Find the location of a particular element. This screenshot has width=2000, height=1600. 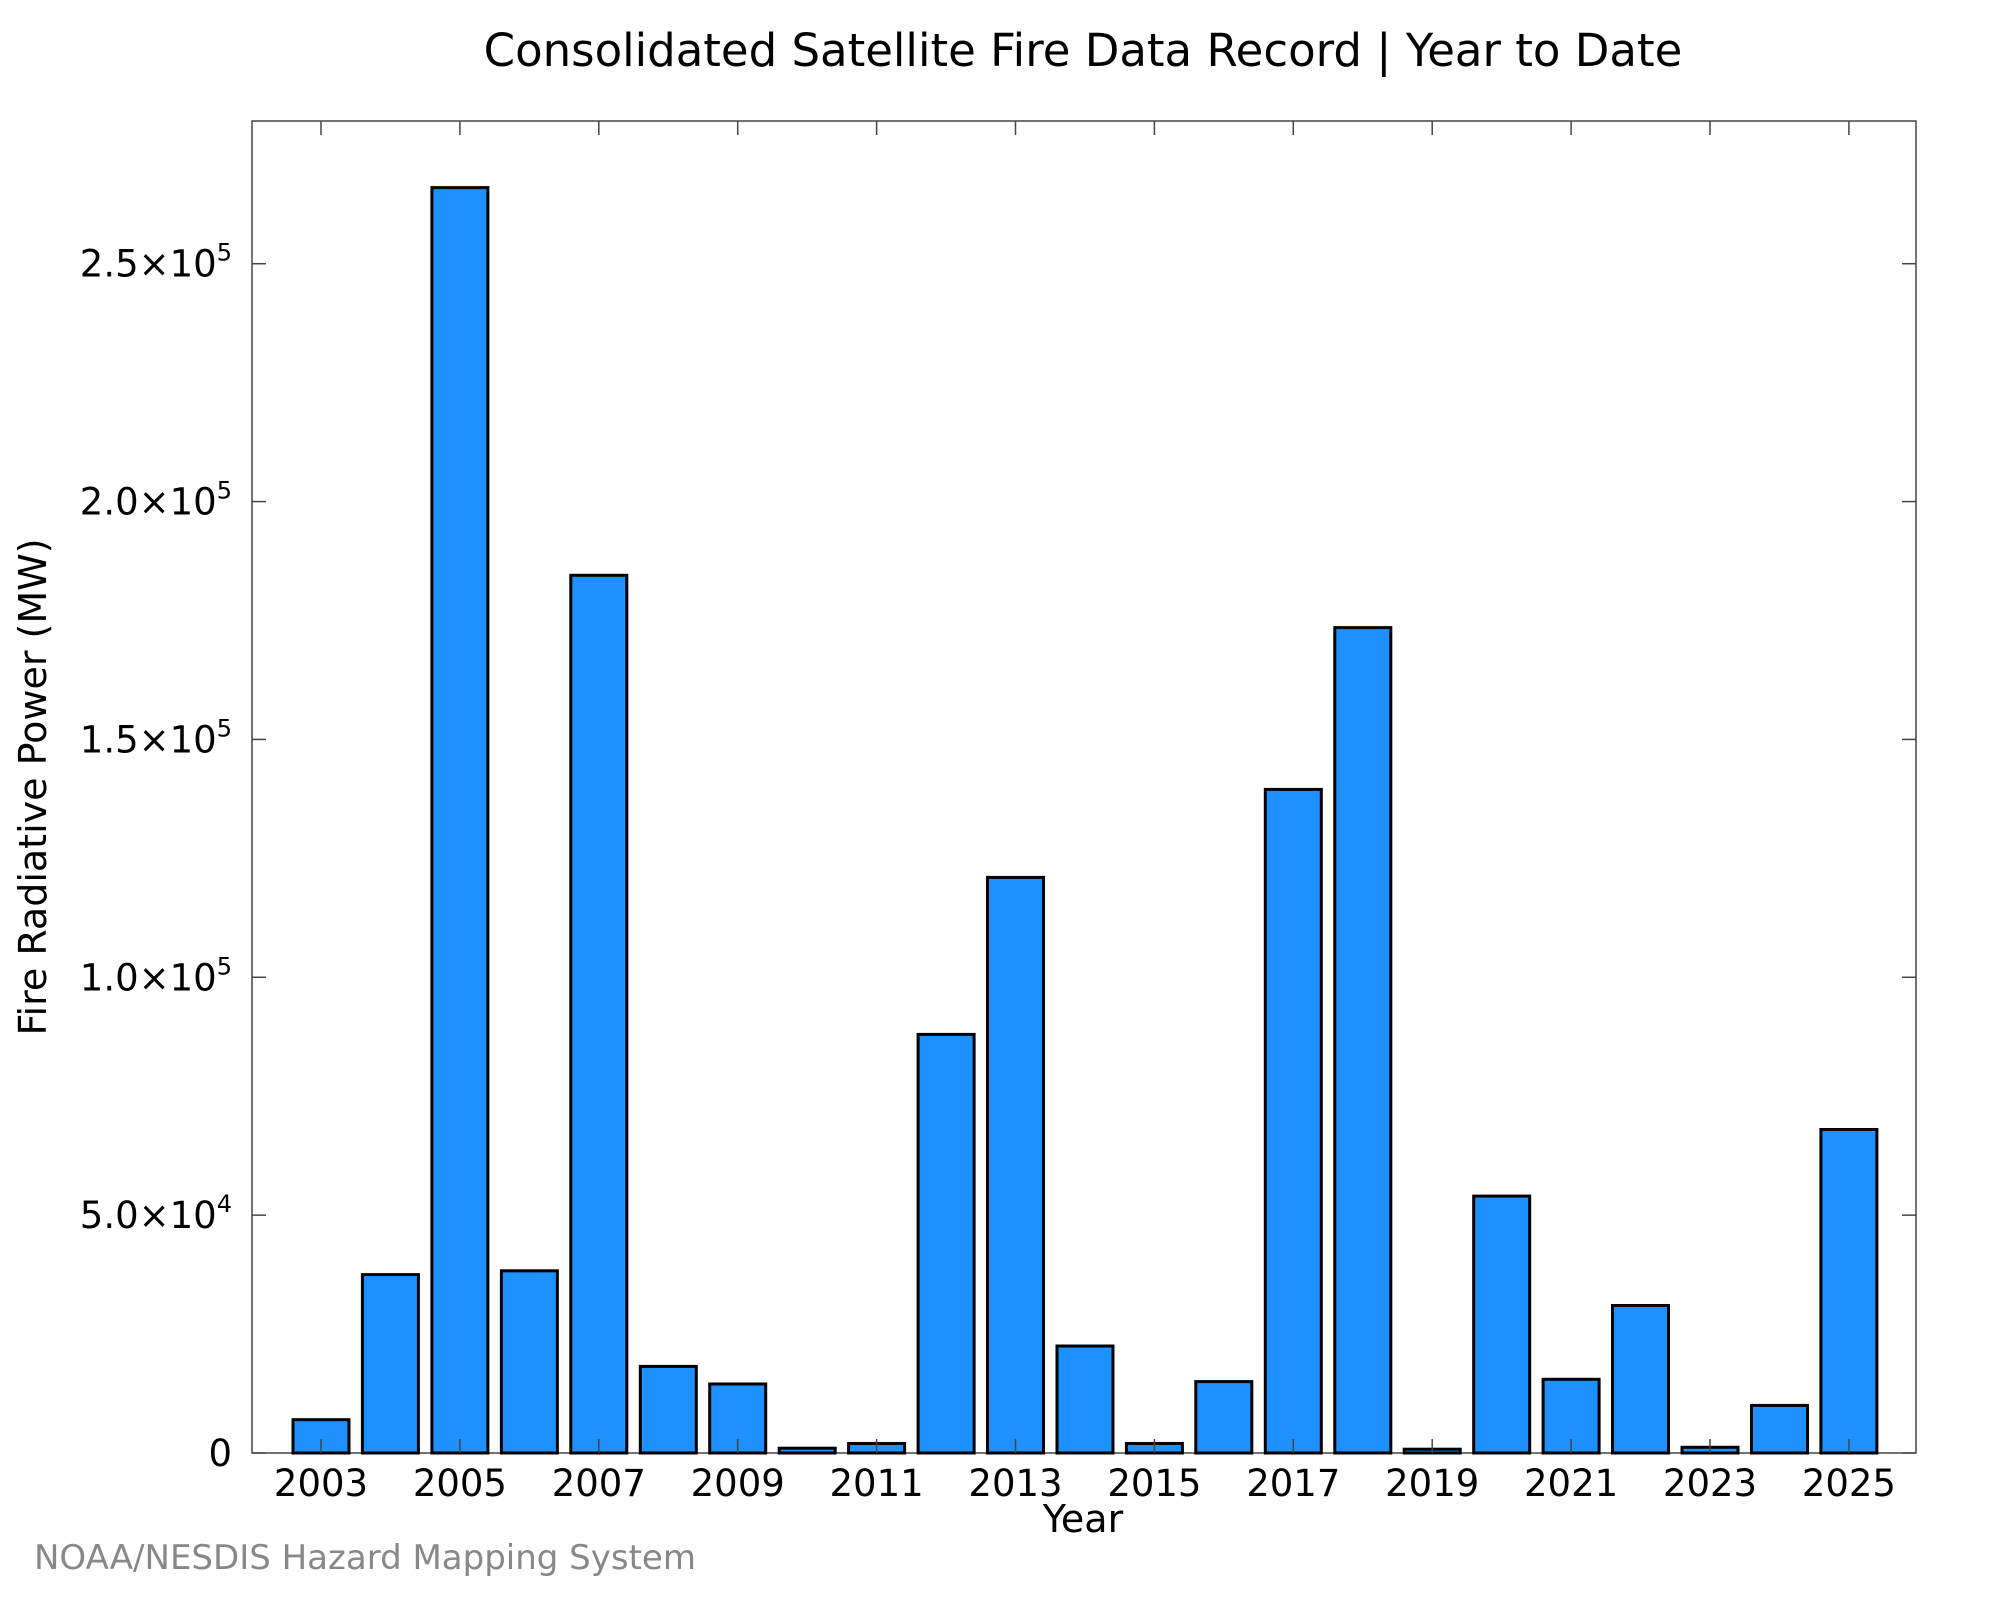

x-tick-label-2017: 2017 is located at coordinates (1293, 1483).